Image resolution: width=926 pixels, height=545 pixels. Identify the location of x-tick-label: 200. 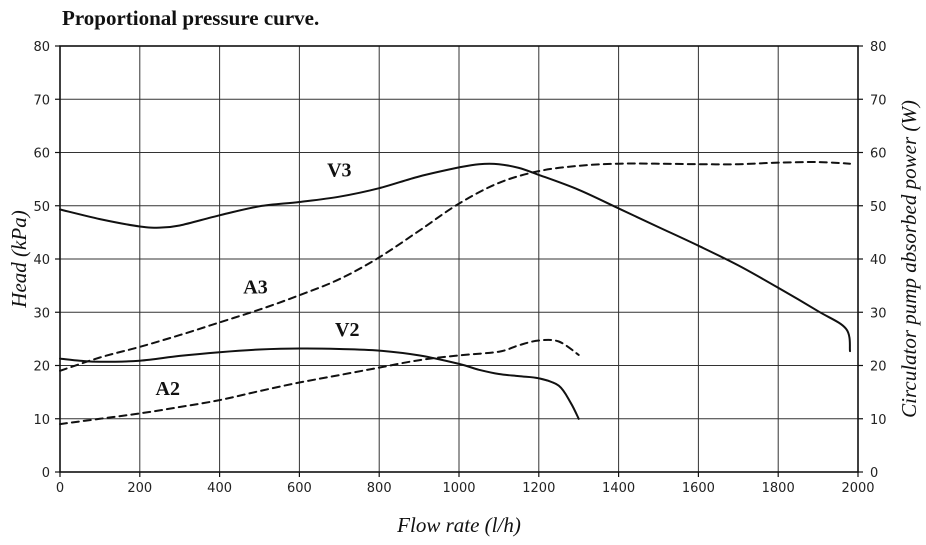
(139, 488).